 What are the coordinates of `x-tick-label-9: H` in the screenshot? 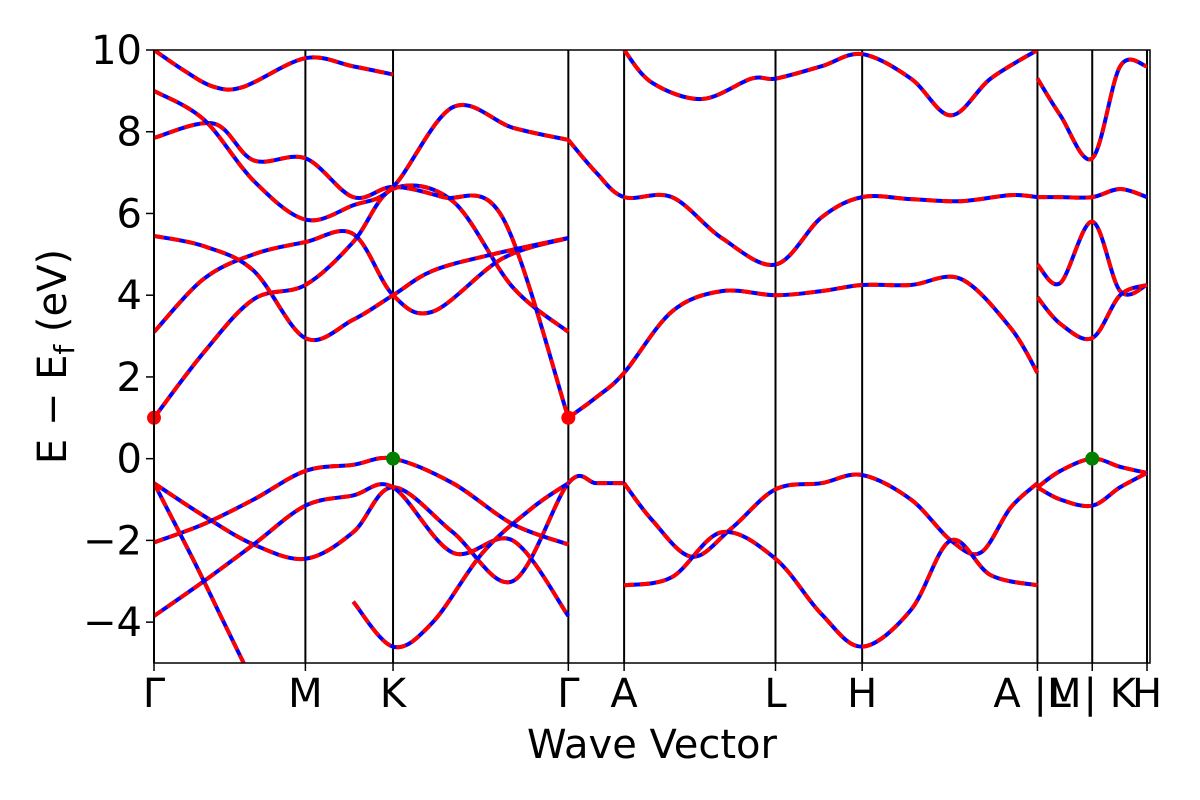 It's located at (1147, 694).